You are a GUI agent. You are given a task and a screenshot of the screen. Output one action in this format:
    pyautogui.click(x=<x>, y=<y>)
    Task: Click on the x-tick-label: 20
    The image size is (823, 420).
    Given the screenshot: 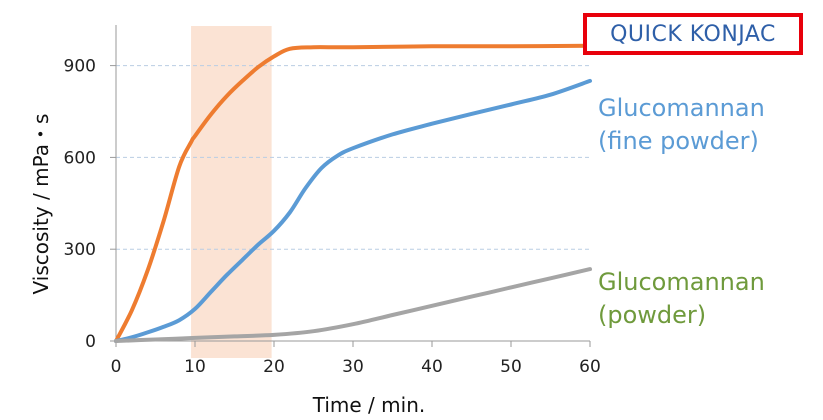 What is the action you would take?
    pyautogui.click(x=274, y=367)
    